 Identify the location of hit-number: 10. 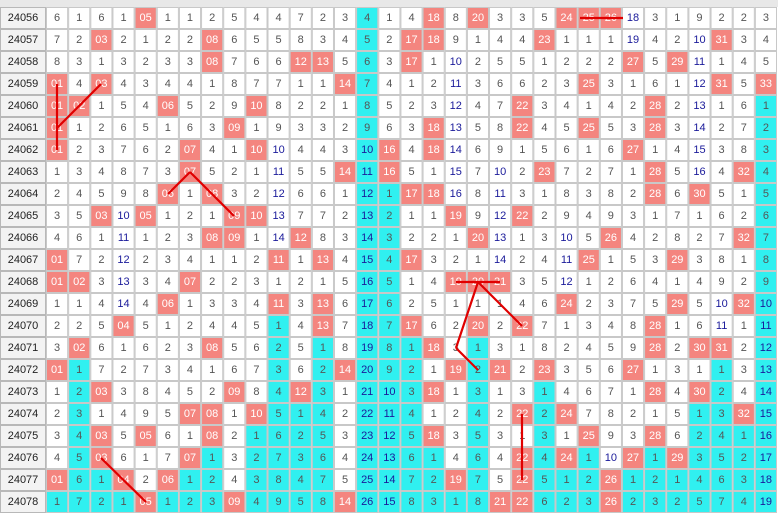
(256, 106).